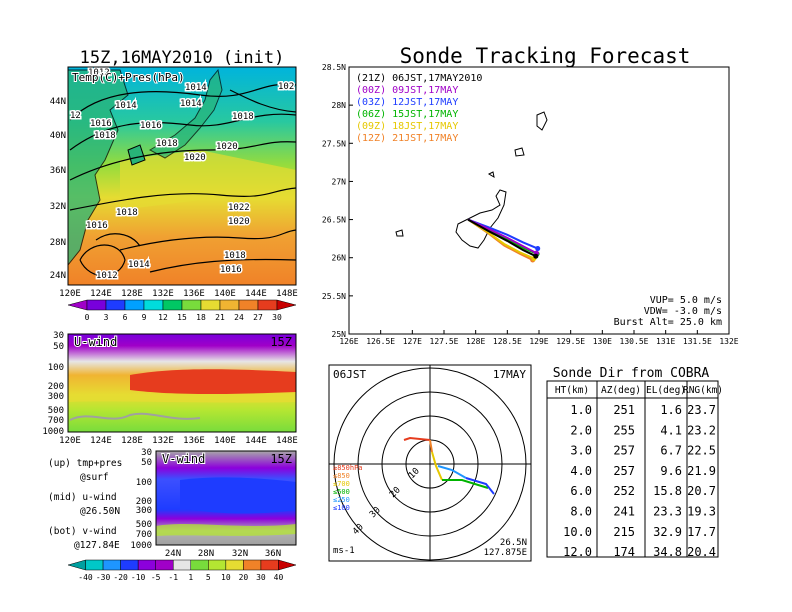  I want to click on lat-tick: 28.5N, so click(334, 67).